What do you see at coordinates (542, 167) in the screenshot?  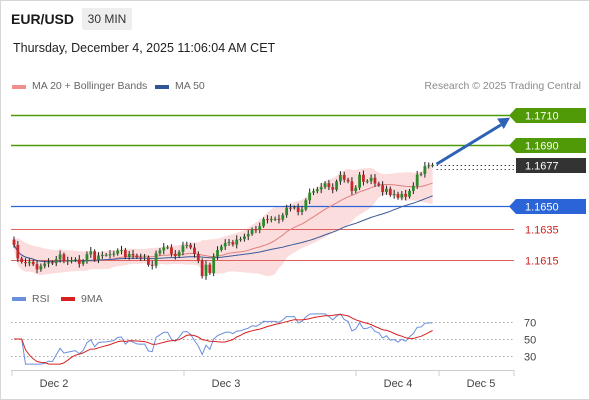 I see `current-price-label: 1.1677` at bounding box center [542, 167].